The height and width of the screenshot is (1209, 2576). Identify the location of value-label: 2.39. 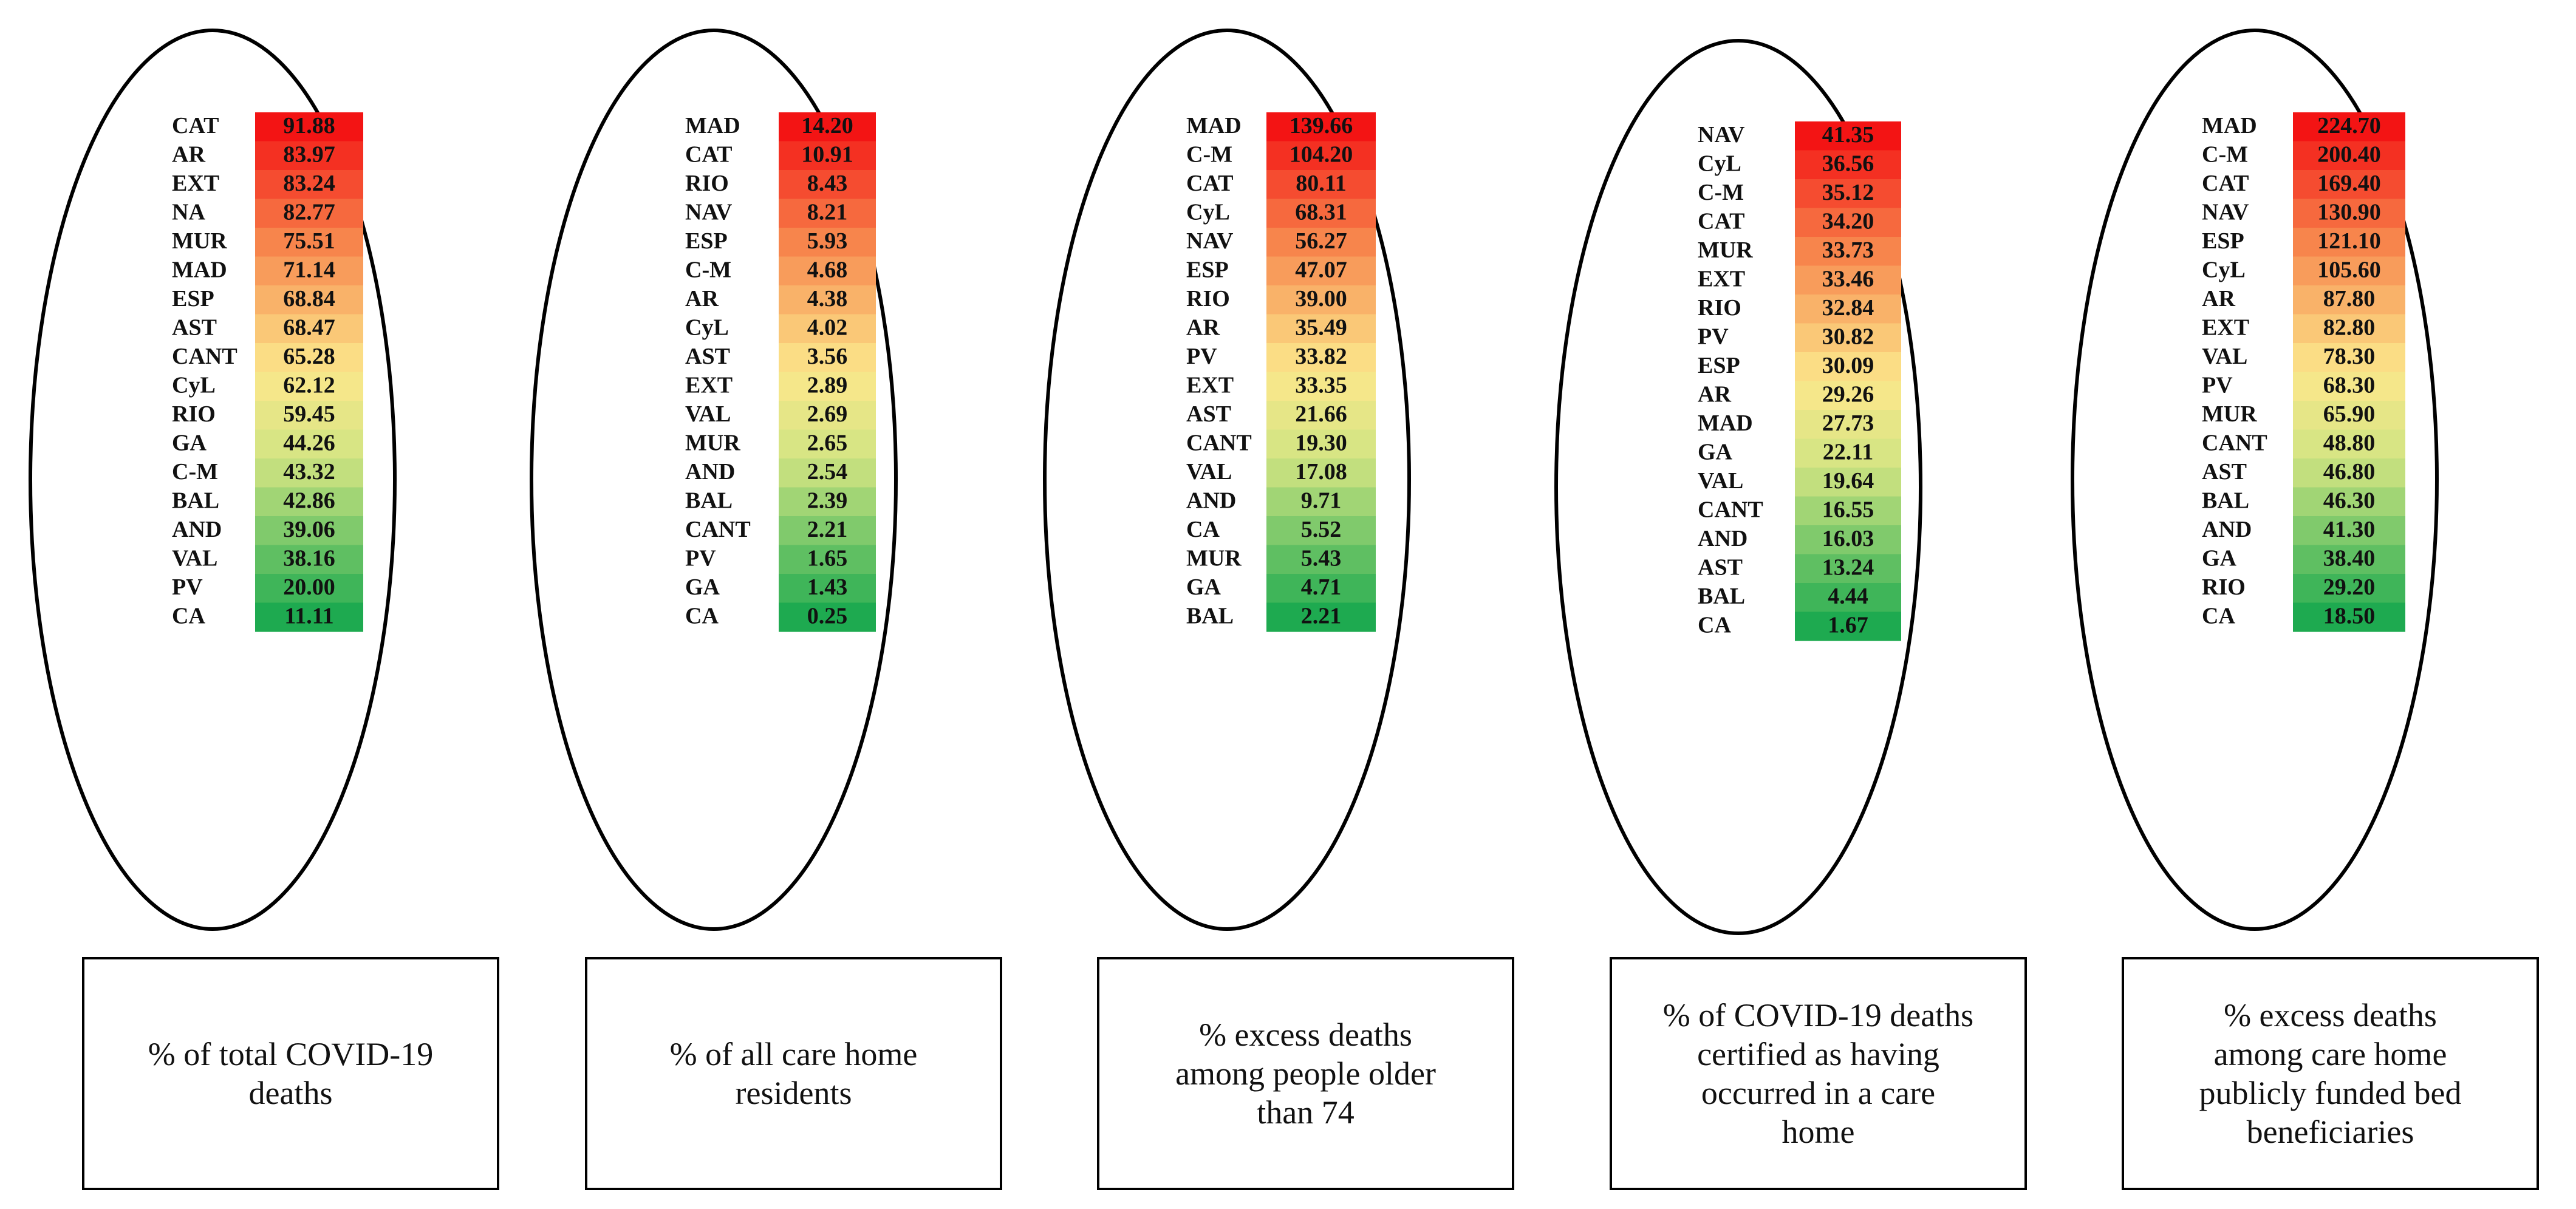
(827, 501).